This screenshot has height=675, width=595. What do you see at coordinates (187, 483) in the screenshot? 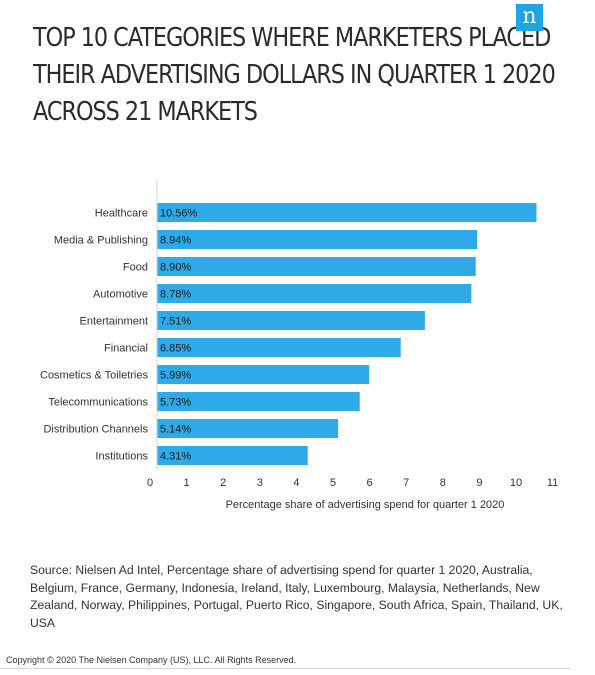
I see `x-tick-label-1: 1` at bounding box center [187, 483].